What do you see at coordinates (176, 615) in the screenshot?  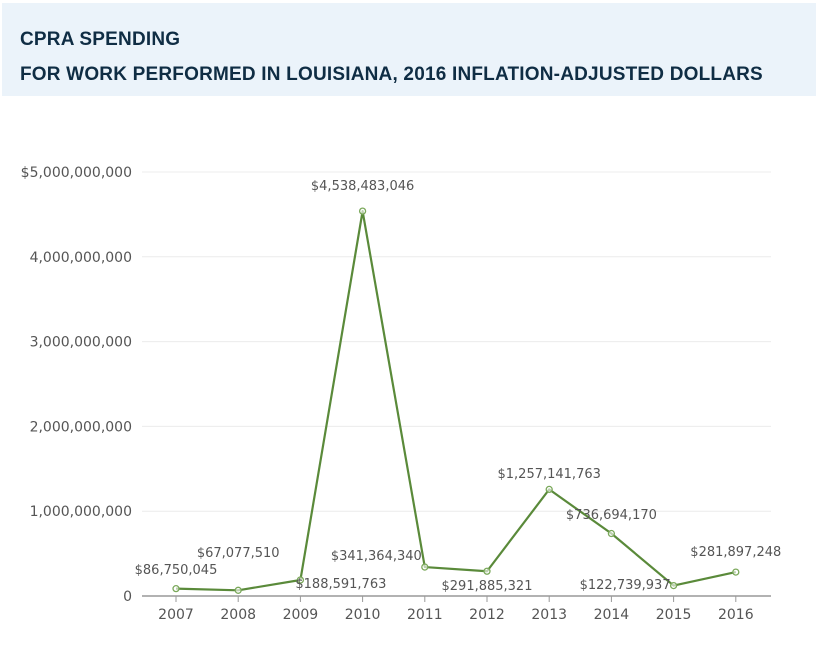 I see `x-tick-label: 2007` at bounding box center [176, 615].